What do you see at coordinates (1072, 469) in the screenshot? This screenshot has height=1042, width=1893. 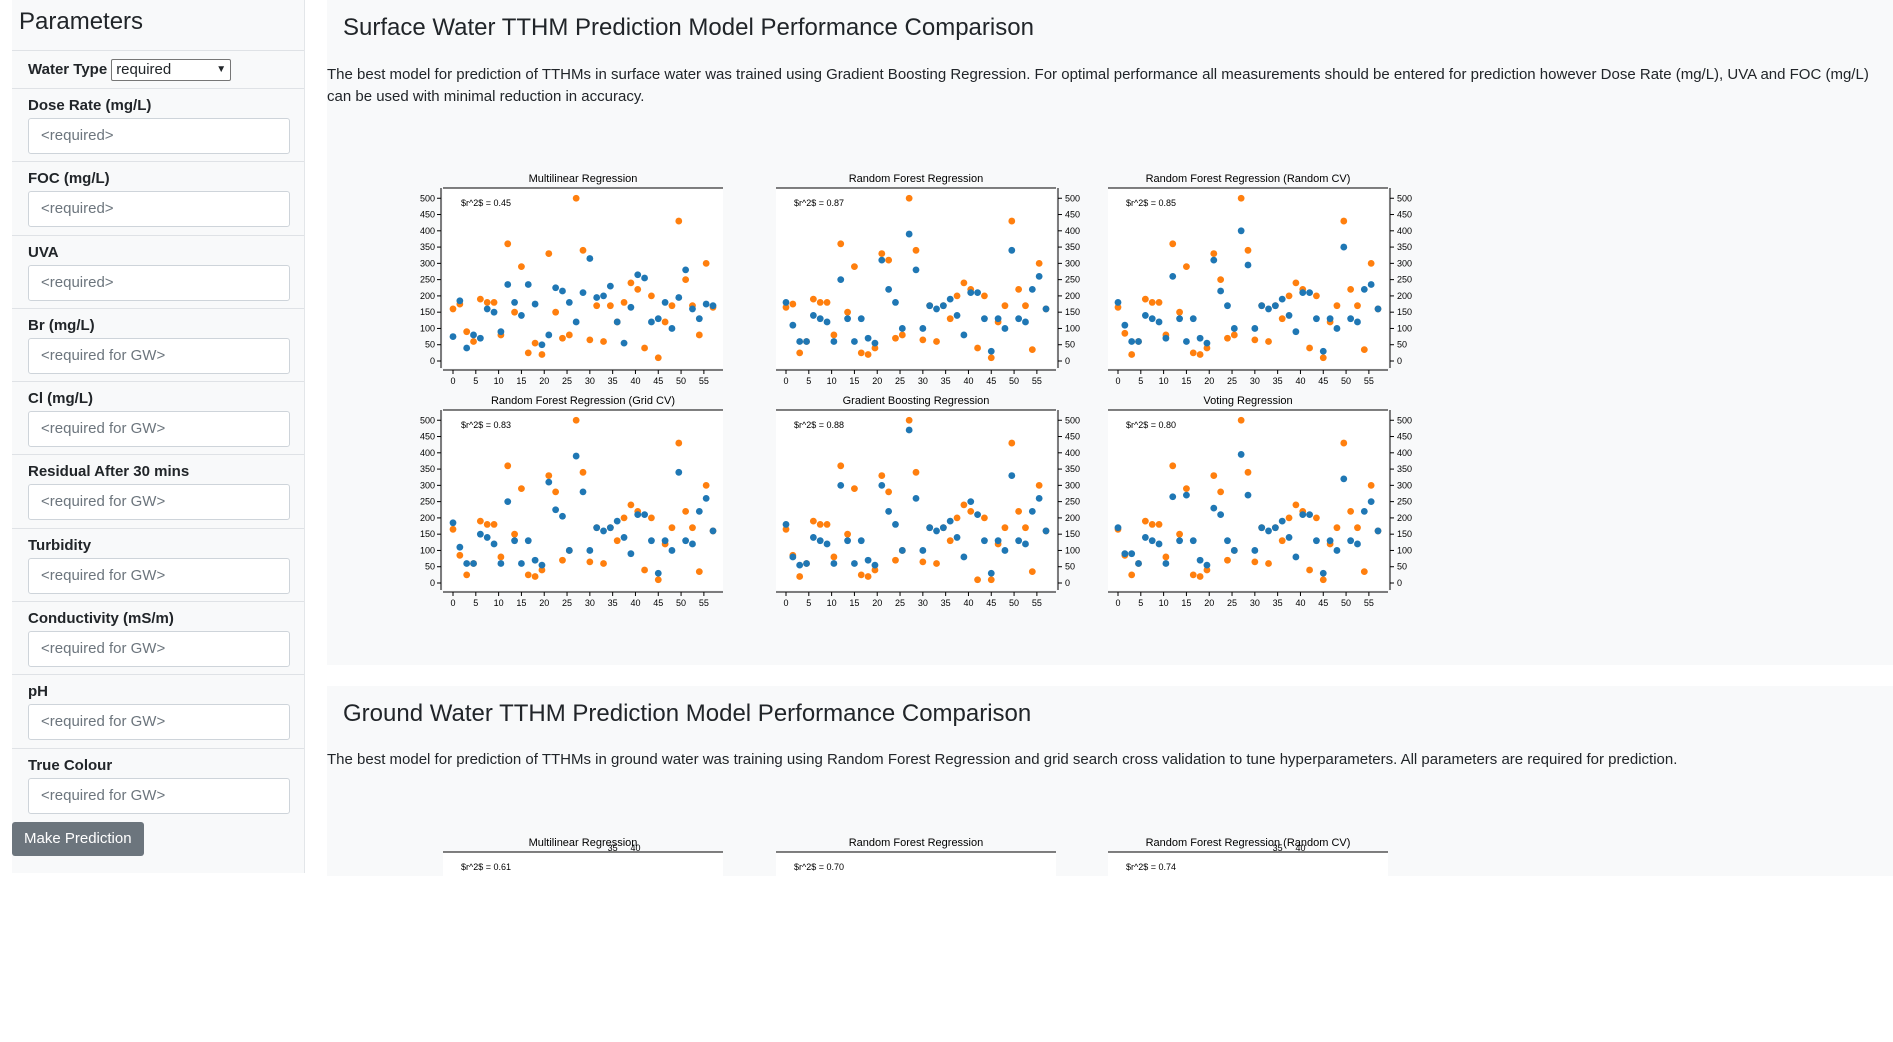 I see `y-tick-label: 350` at bounding box center [1072, 469].